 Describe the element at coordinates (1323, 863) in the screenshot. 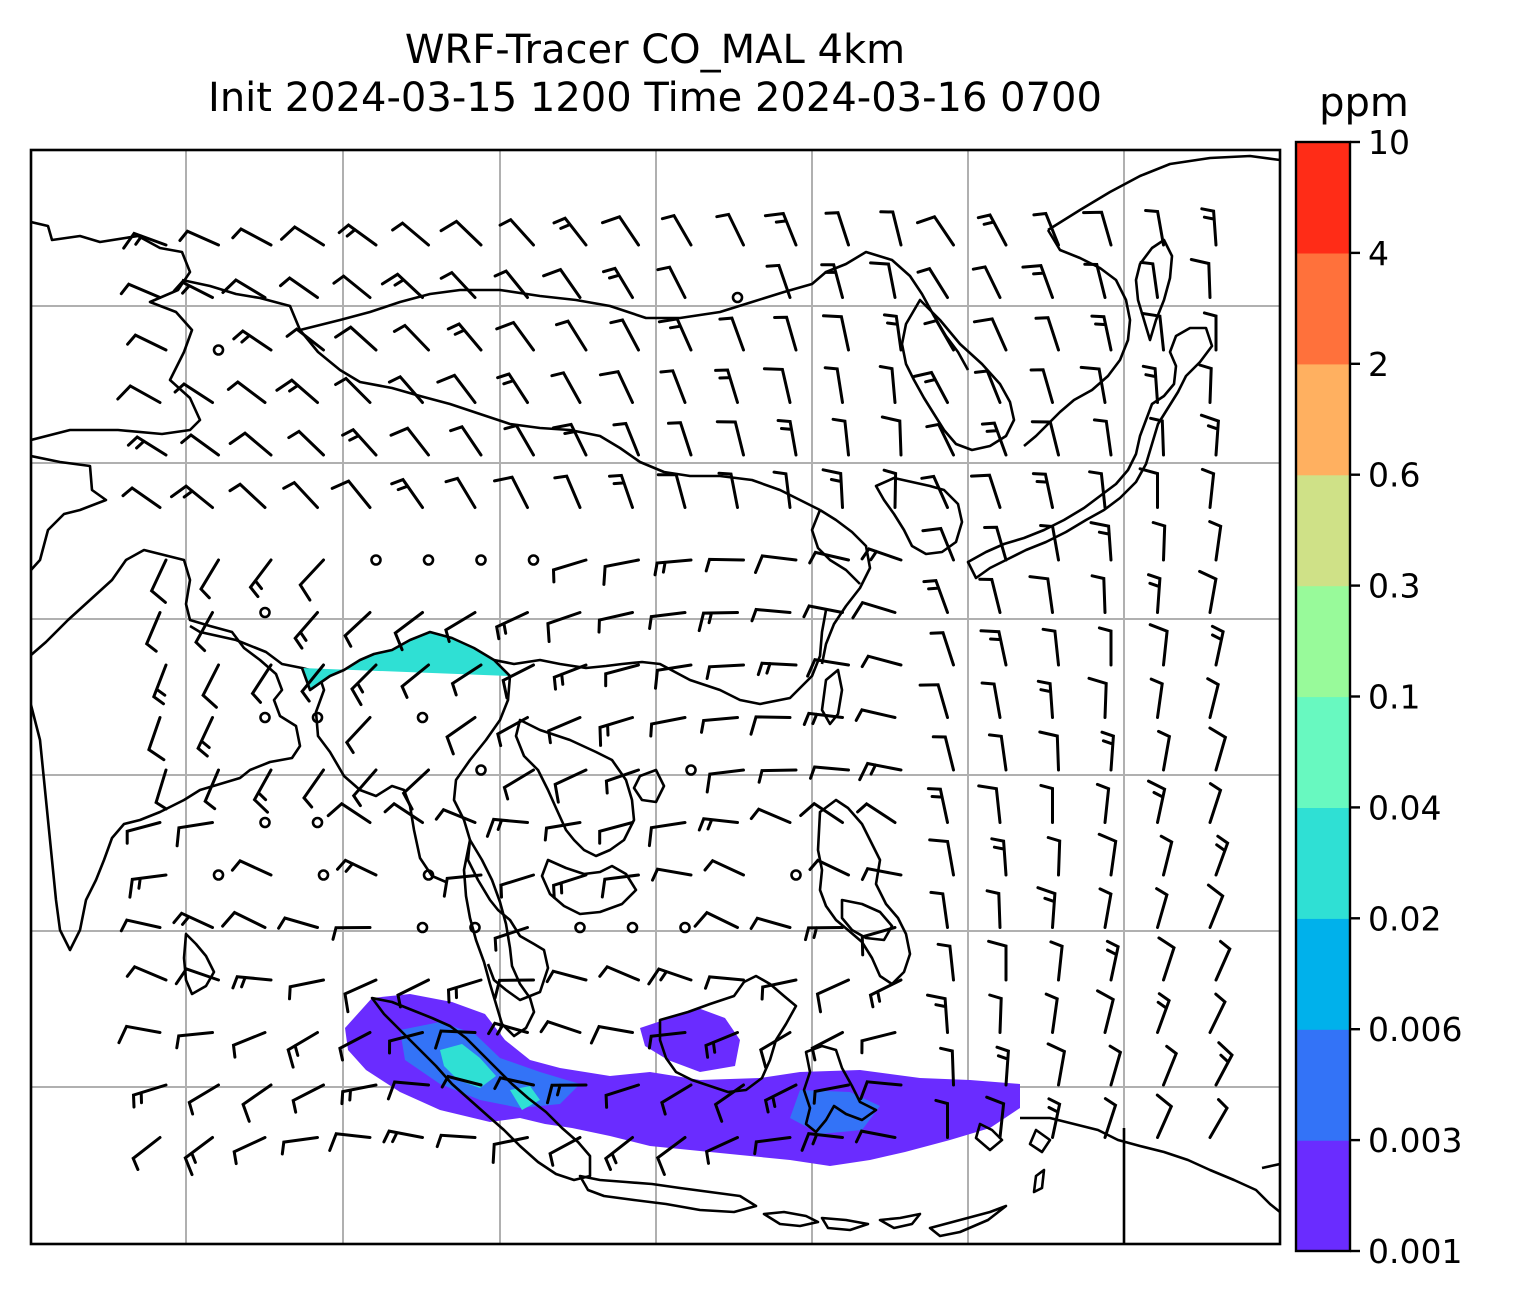

I see `colorbar-swatch` at that location.